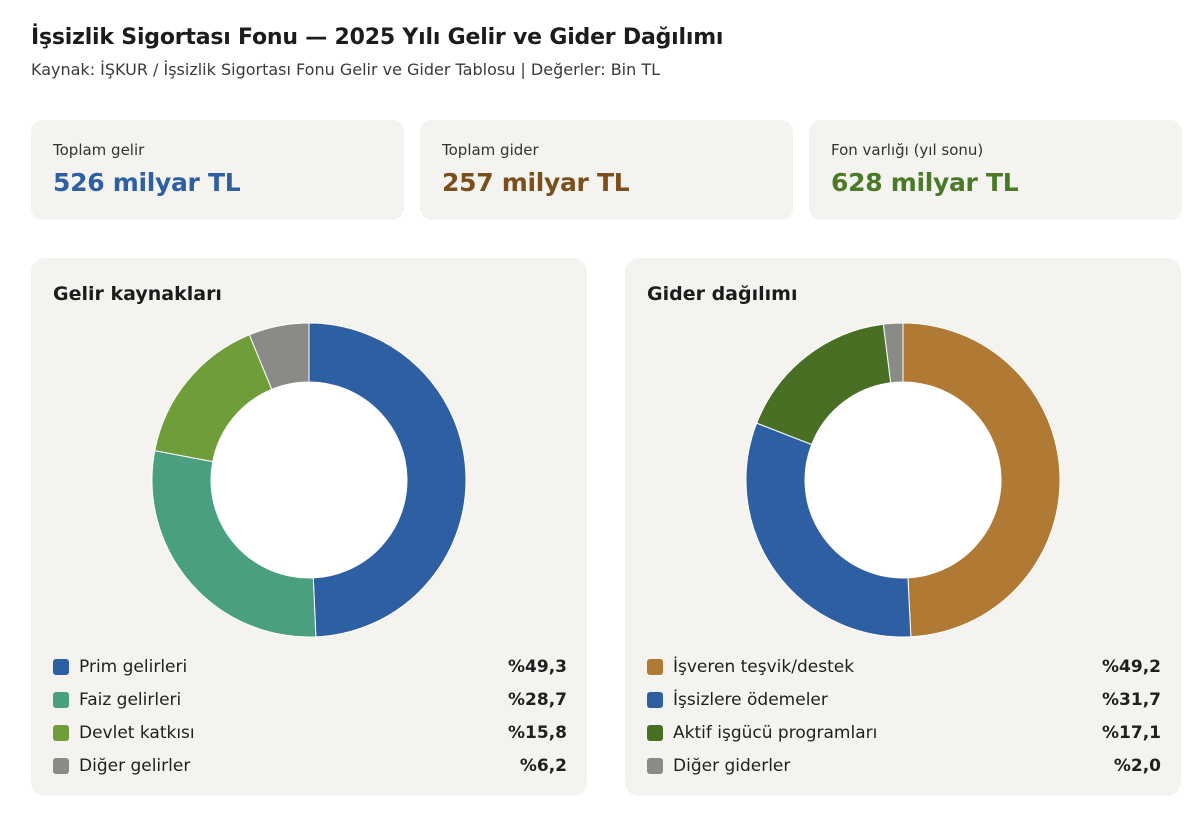 The height and width of the screenshot is (818, 1200). I want to click on legend-label: Faiz gelirleri, so click(130, 699).